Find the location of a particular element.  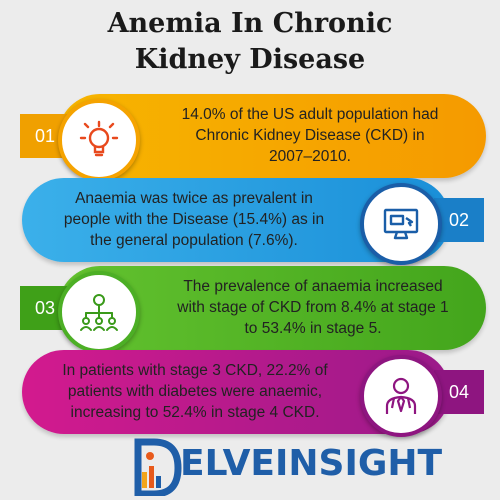

item-02-number: 02 is located at coordinates (459, 220).